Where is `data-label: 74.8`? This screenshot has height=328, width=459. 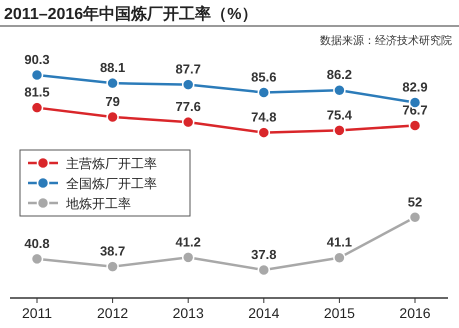
data-label: 74.8 is located at coordinates (263, 117).